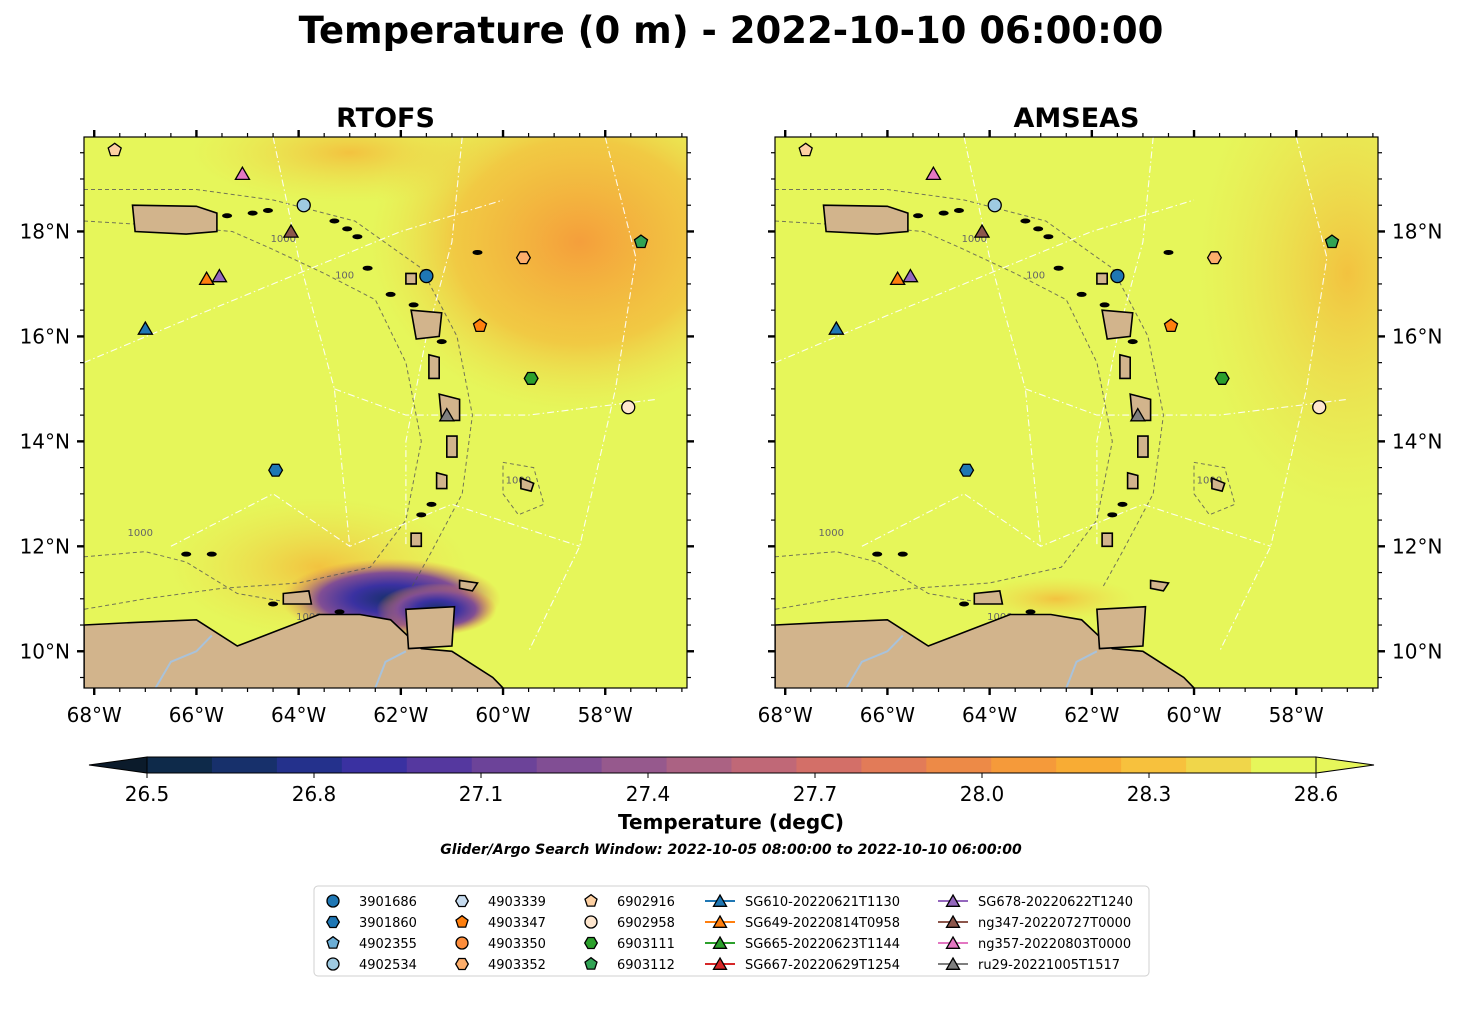 The image size is (1462, 1014). What do you see at coordinates (388, 965) in the screenshot?
I see `legend-label: 4902534` at bounding box center [388, 965].